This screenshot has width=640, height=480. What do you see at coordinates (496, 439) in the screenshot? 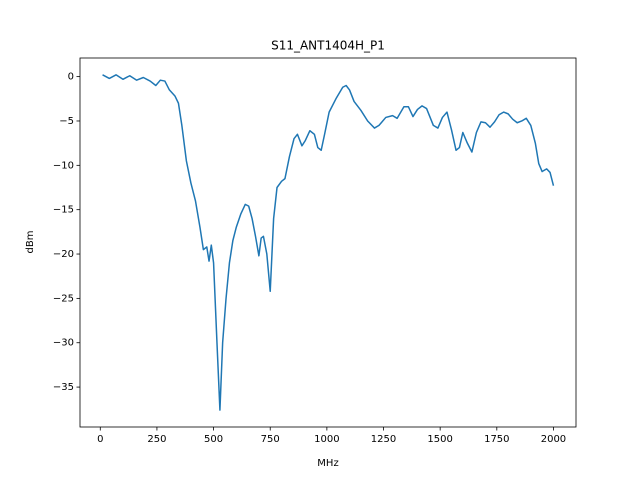
I see `x-tick-label: 1750` at bounding box center [496, 439].